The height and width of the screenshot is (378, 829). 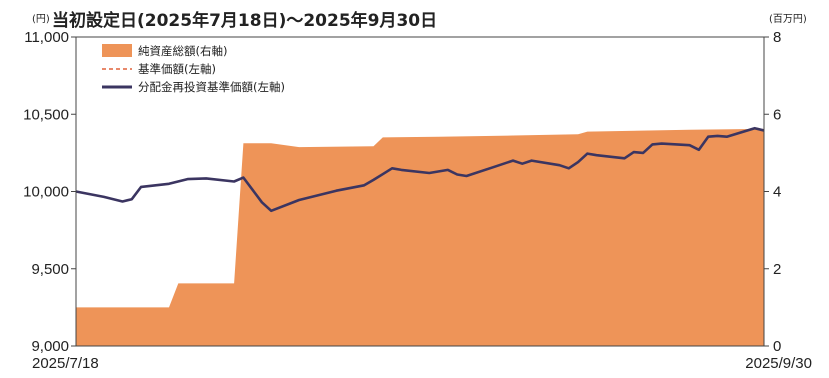 What do you see at coordinates (244, 20) in the screenshot?
I see `chart-title: 当初設定日(2025年7月18日)～2025年9月30日` at bounding box center [244, 20].